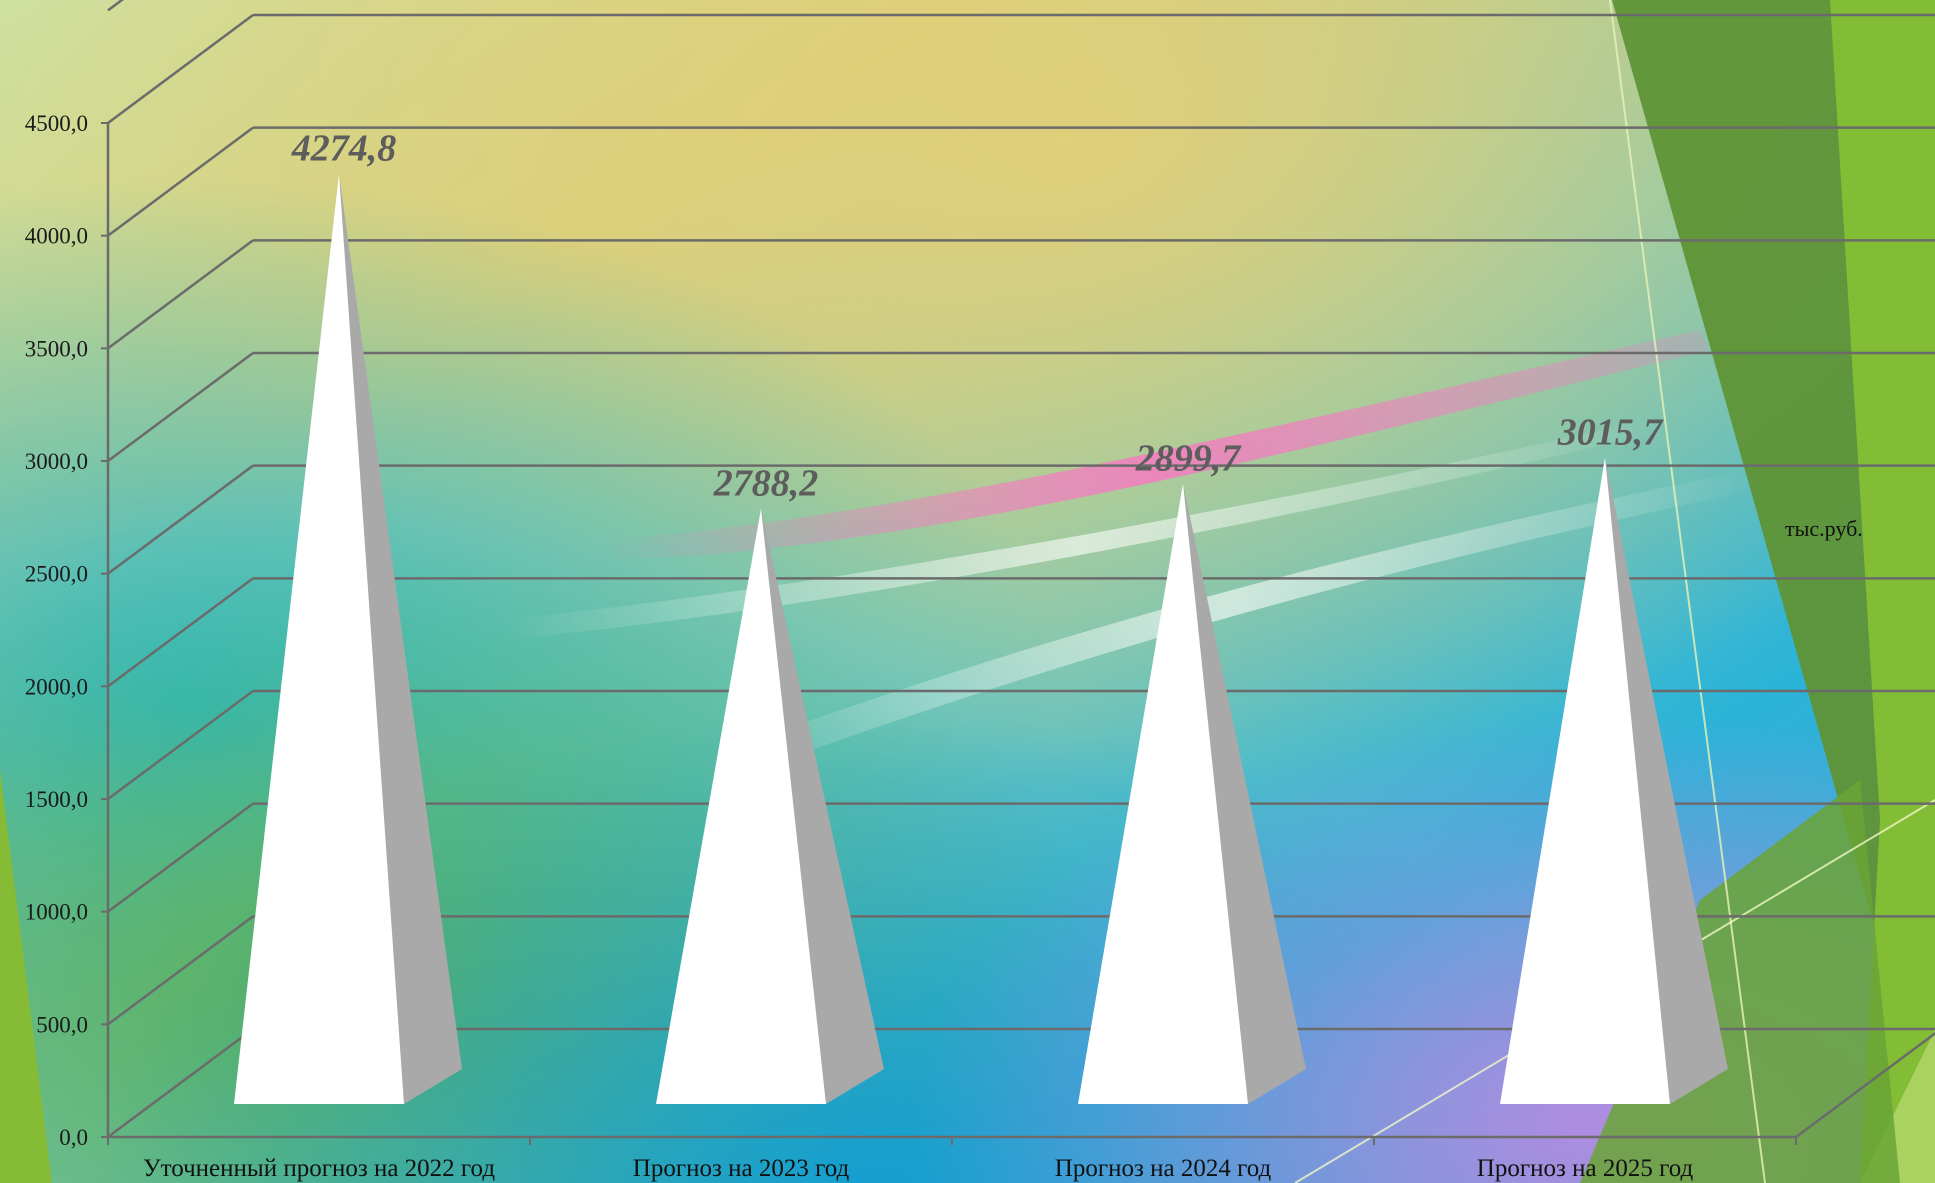 The image size is (1935, 1183). Describe the element at coordinates (1611, 432) in the screenshot. I see `data-label: 3015,7` at that location.